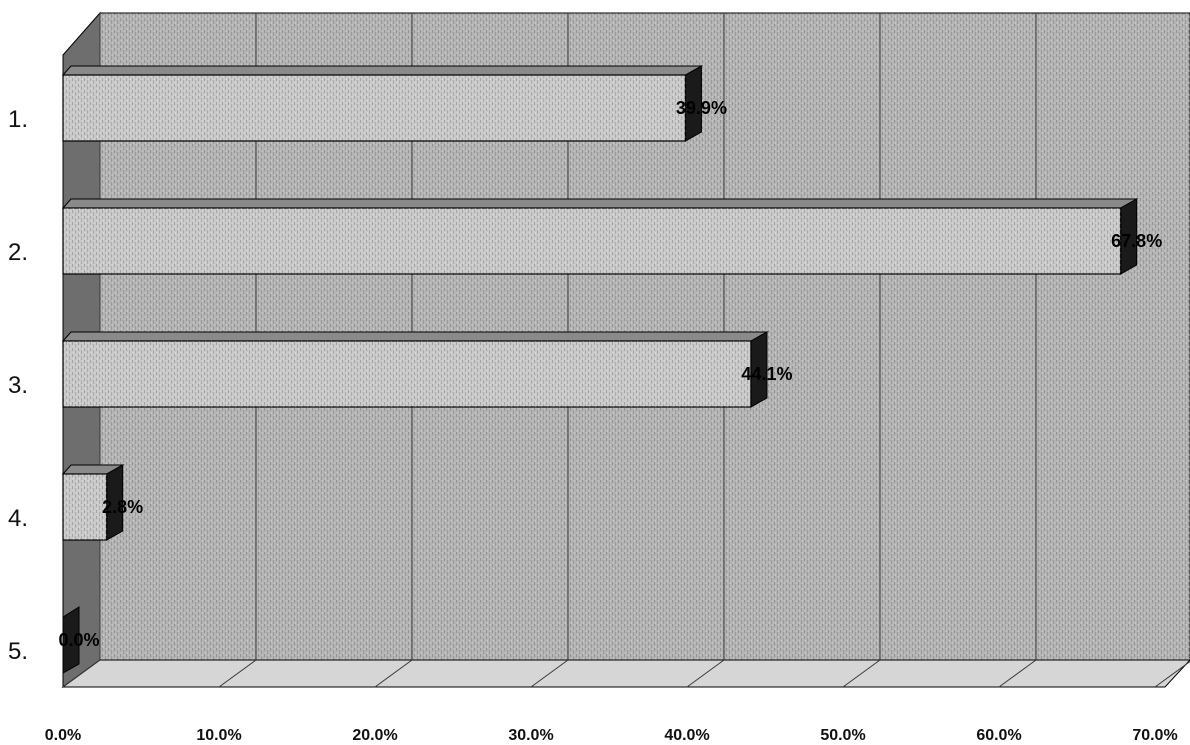 This screenshot has width=1190, height=745. Describe the element at coordinates (18, 518) in the screenshot. I see `category-label: 4.` at that location.